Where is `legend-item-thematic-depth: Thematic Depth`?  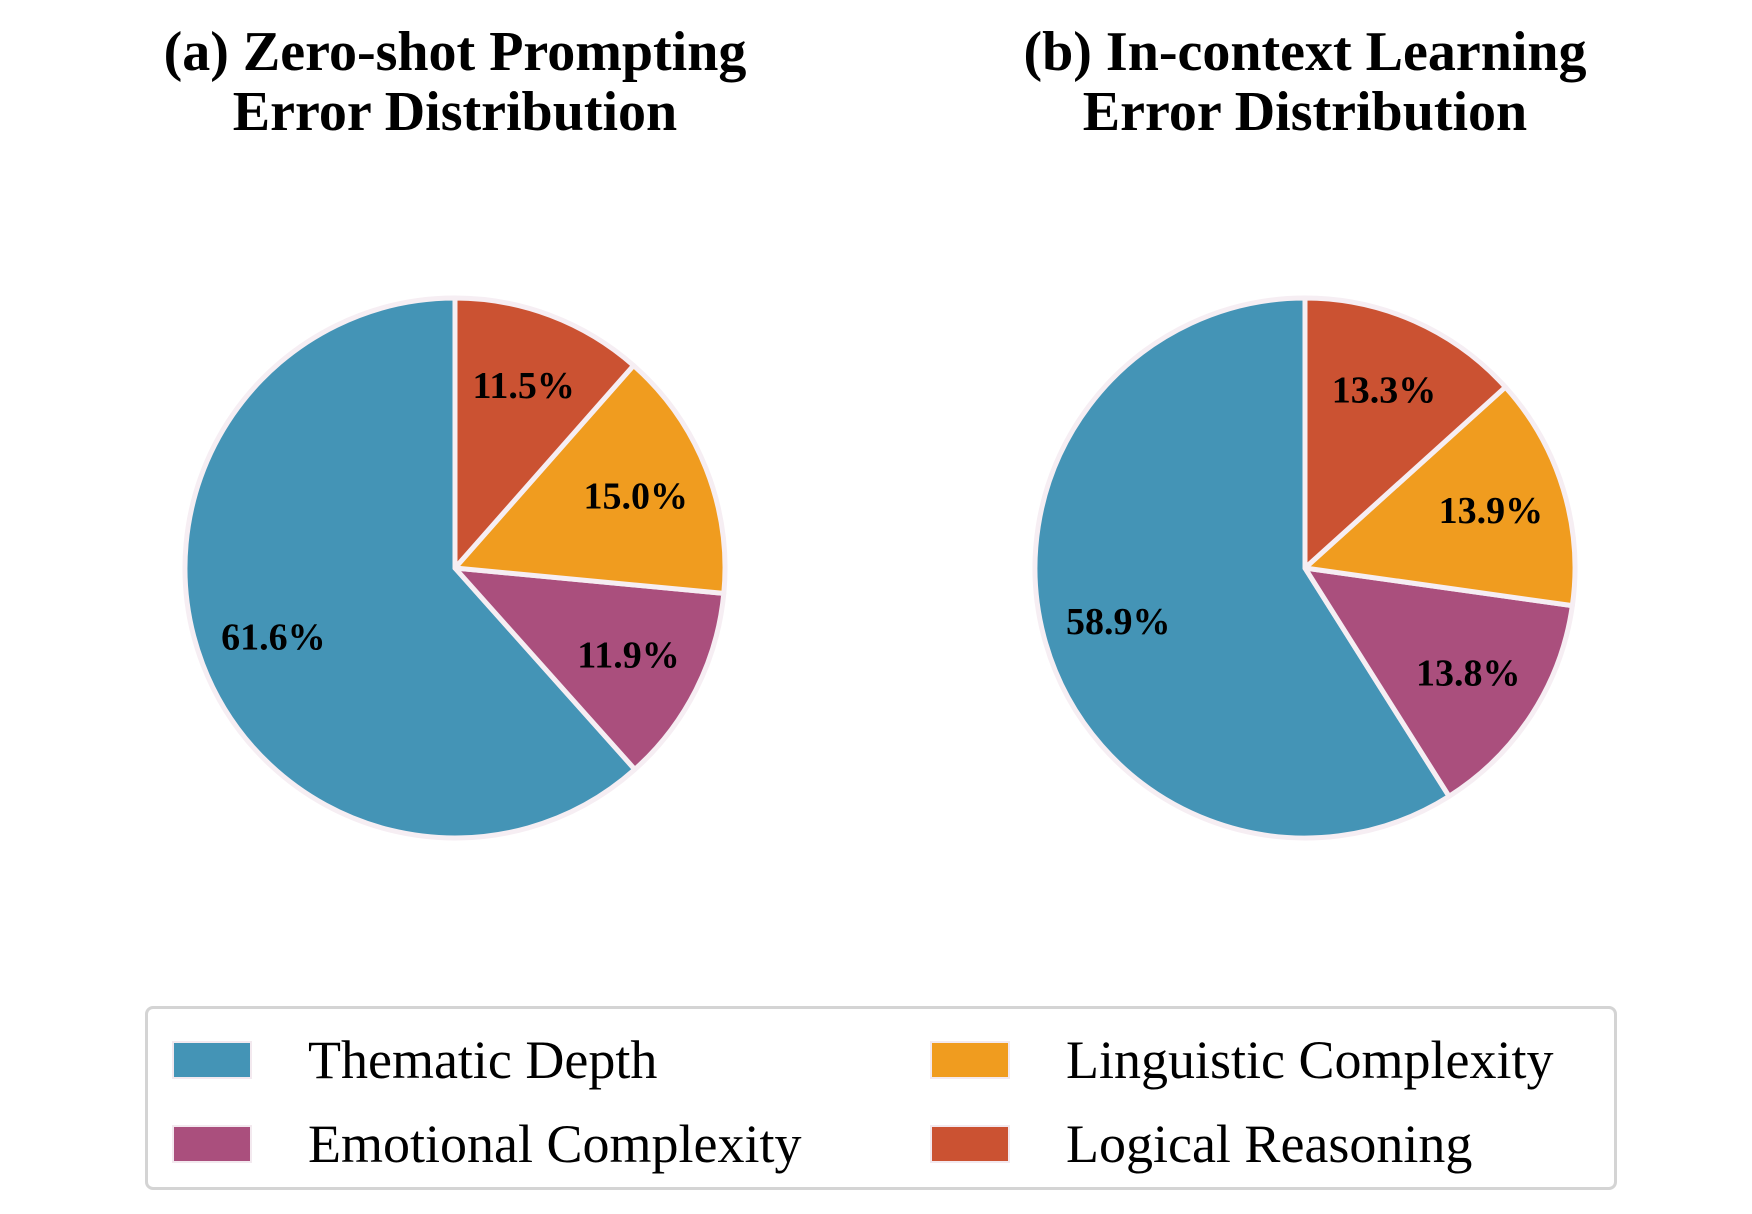 legend-item-thematic-depth: Thematic Depth is located at coordinates (414, 1060).